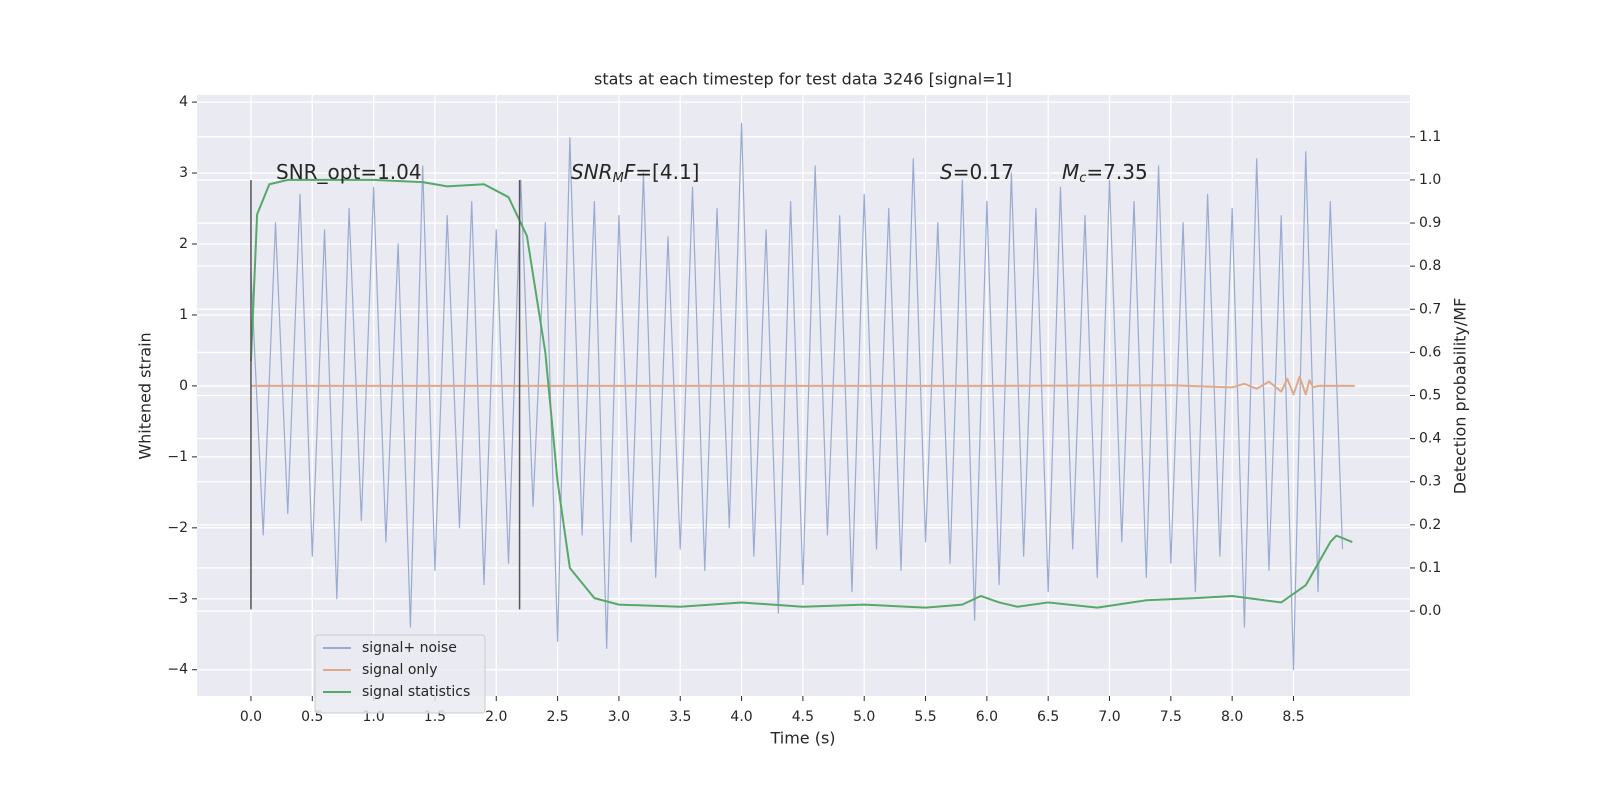  What do you see at coordinates (145, 395) in the screenshot?
I see `y-axis-label: Whitened strain` at bounding box center [145, 395].